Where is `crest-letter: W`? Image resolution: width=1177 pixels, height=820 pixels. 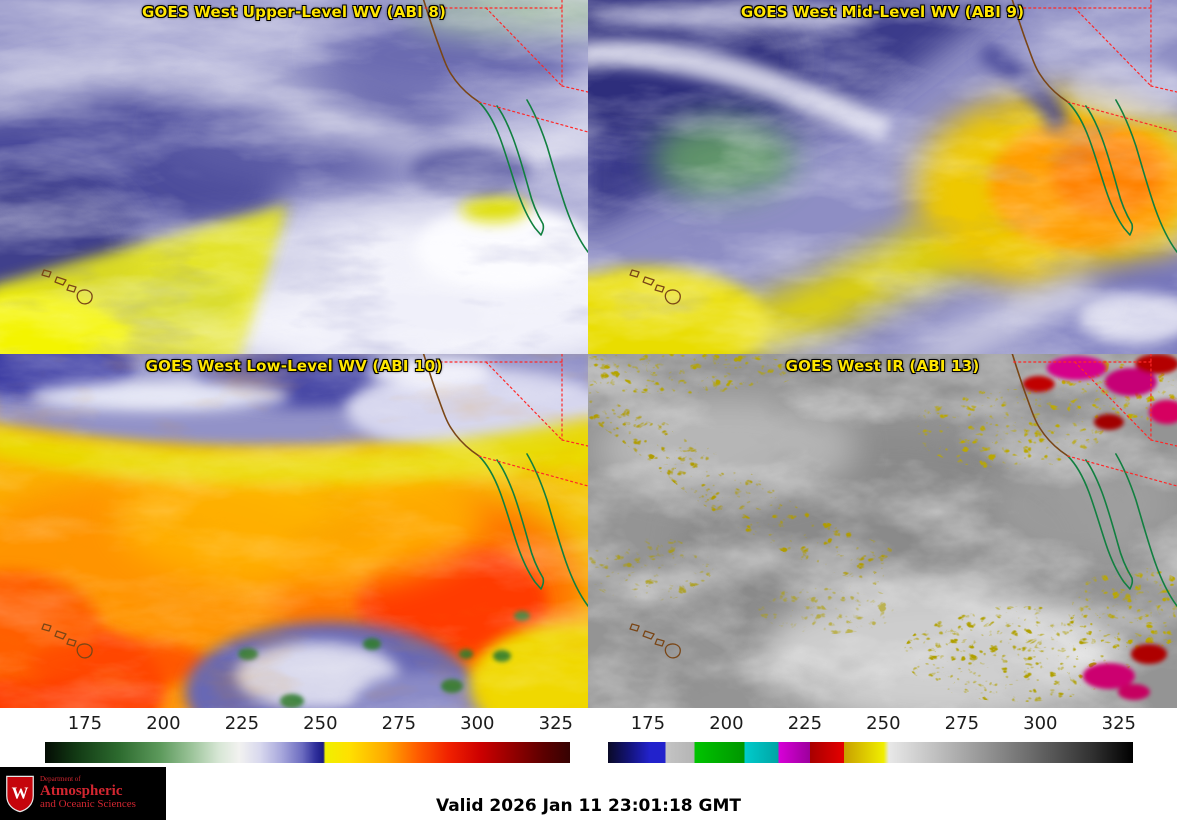
crest-letter: W is located at coordinates (20, 792).